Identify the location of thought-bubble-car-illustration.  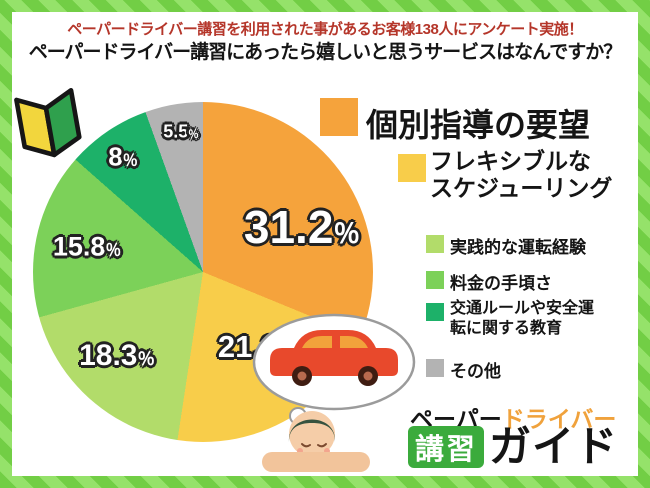
(334, 376).